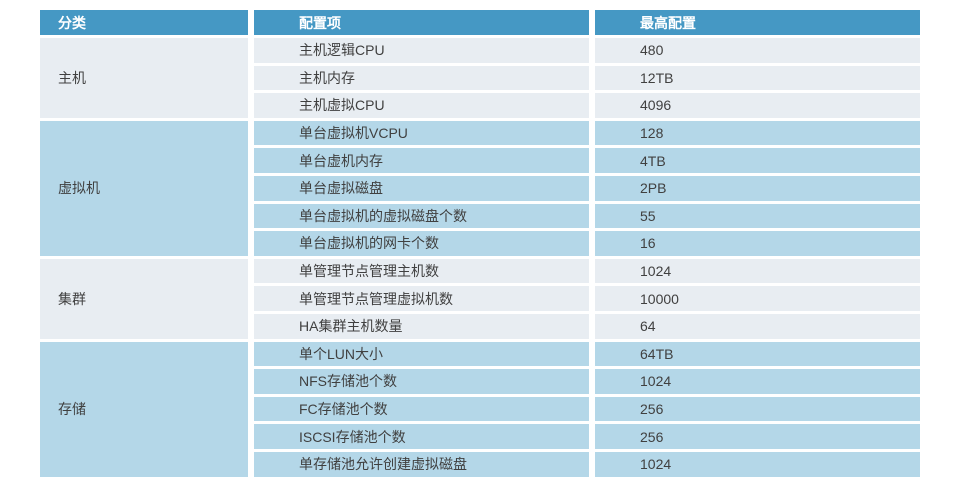 The height and width of the screenshot is (484, 960). I want to click on category-cell: 集群, so click(144, 298).